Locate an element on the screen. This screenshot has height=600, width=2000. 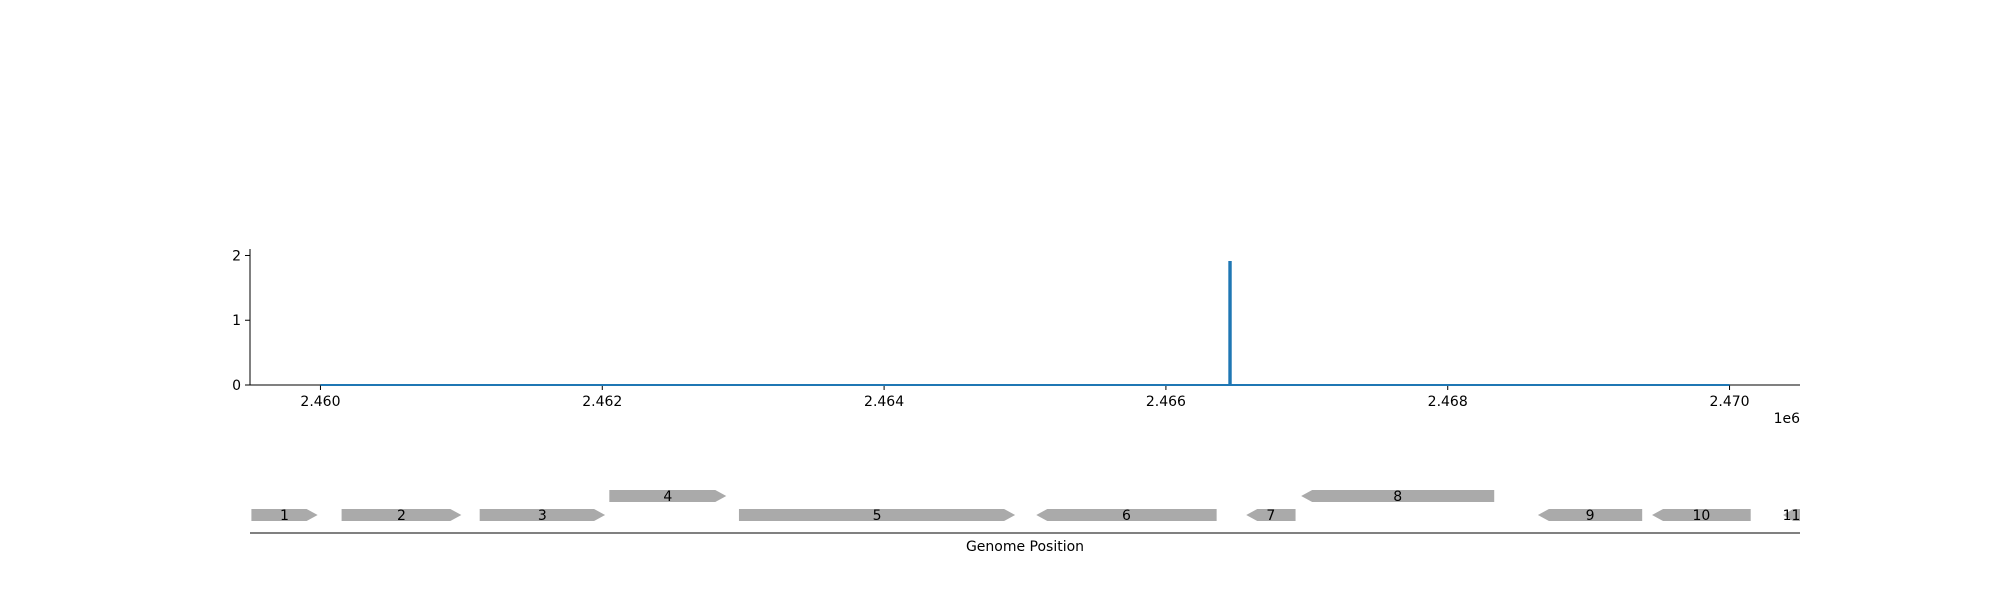
gene-label: 4 is located at coordinates (667, 497).